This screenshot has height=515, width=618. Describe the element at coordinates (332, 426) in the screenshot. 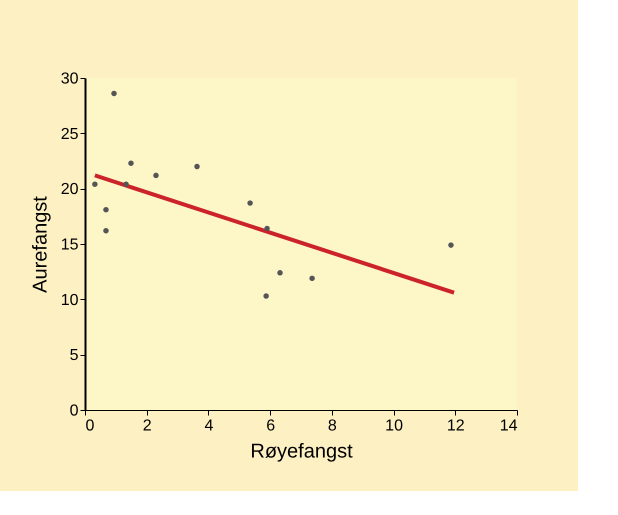

I see `x-tick-label: 8` at that location.